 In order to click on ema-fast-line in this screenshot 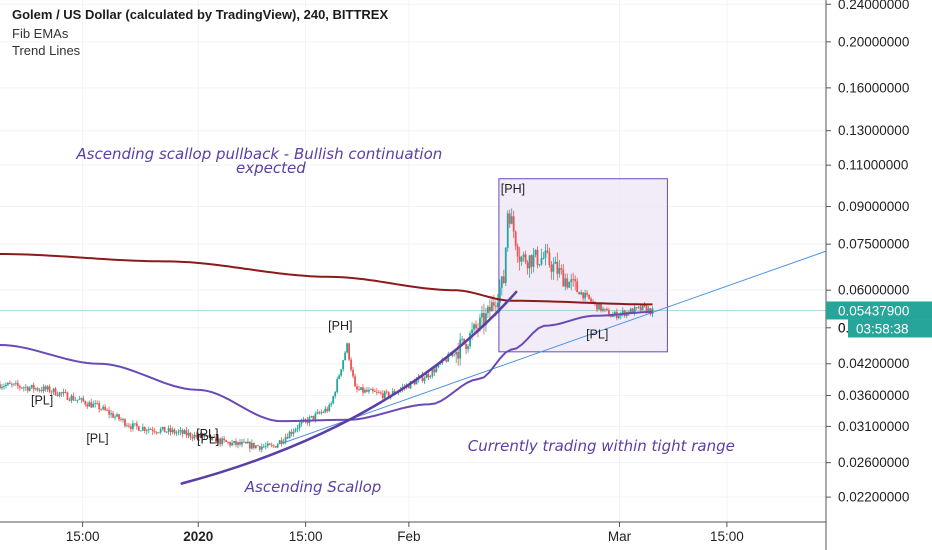, I will do `click(326, 366)`.